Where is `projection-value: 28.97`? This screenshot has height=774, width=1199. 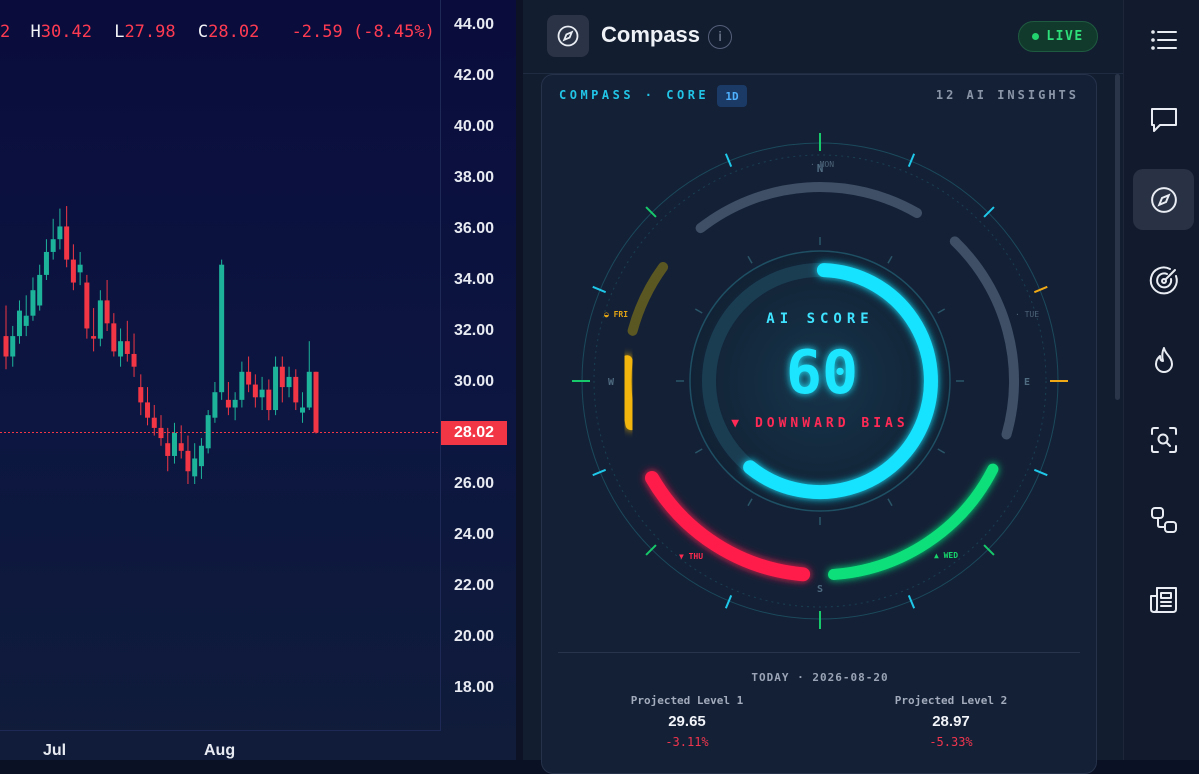
projection-value: 28.97 is located at coordinates (951, 721).